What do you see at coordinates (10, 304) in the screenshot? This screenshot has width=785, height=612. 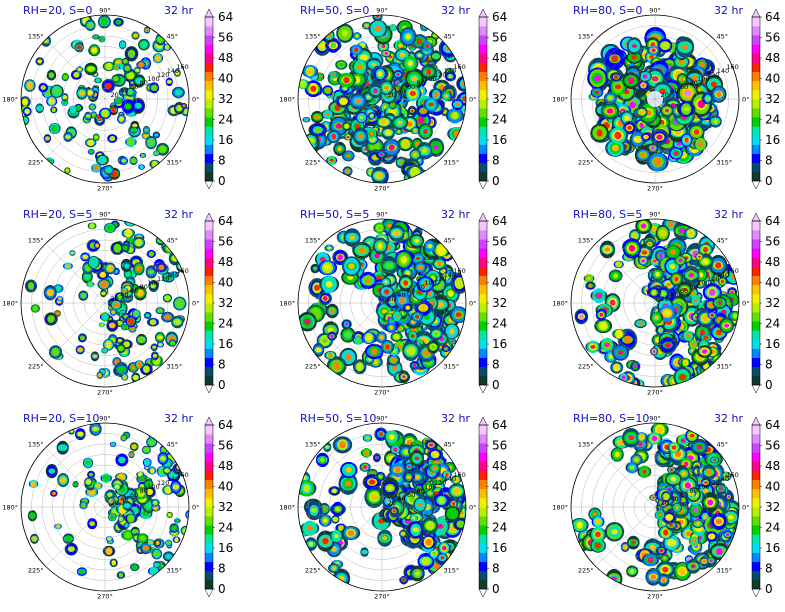 I see `azimuth-tick-label: 180°` at bounding box center [10, 304].